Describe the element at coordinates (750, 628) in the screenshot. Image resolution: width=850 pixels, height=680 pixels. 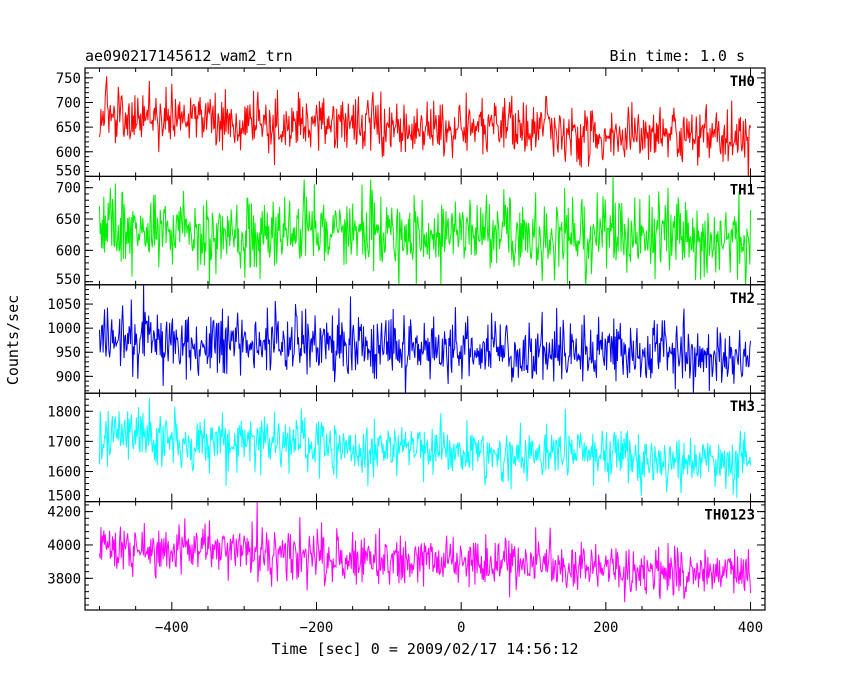
I see `x-tick-label: 400` at that location.